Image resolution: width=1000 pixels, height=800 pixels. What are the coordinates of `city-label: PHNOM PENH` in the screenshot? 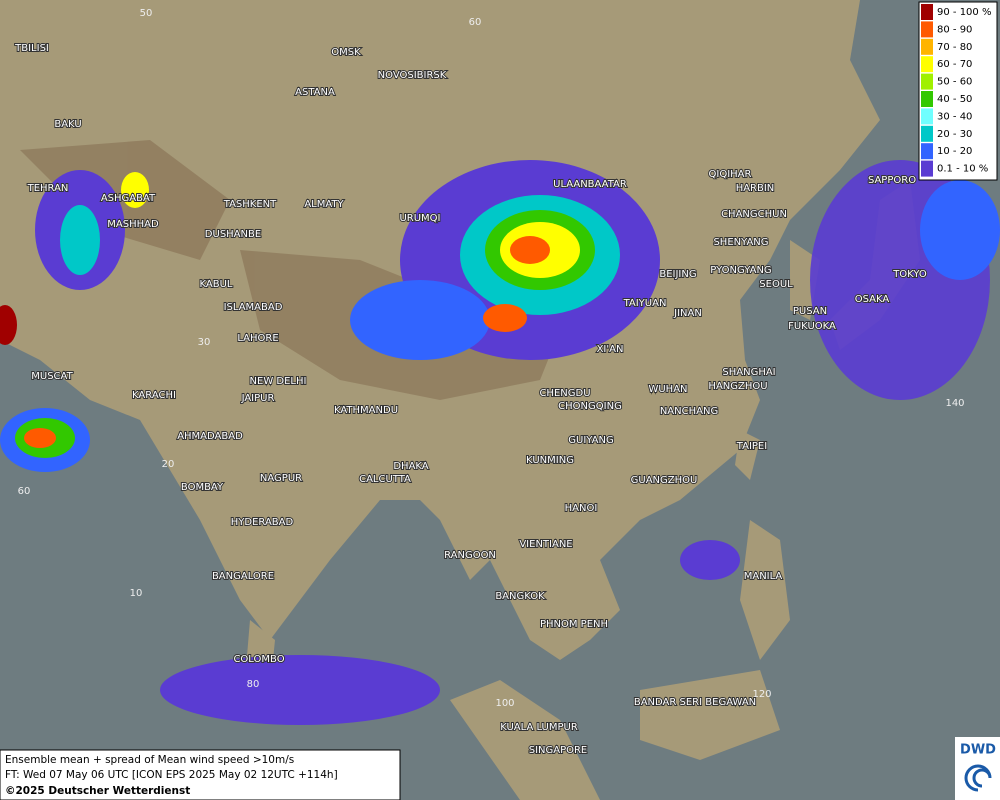 It's located at (574, 624).